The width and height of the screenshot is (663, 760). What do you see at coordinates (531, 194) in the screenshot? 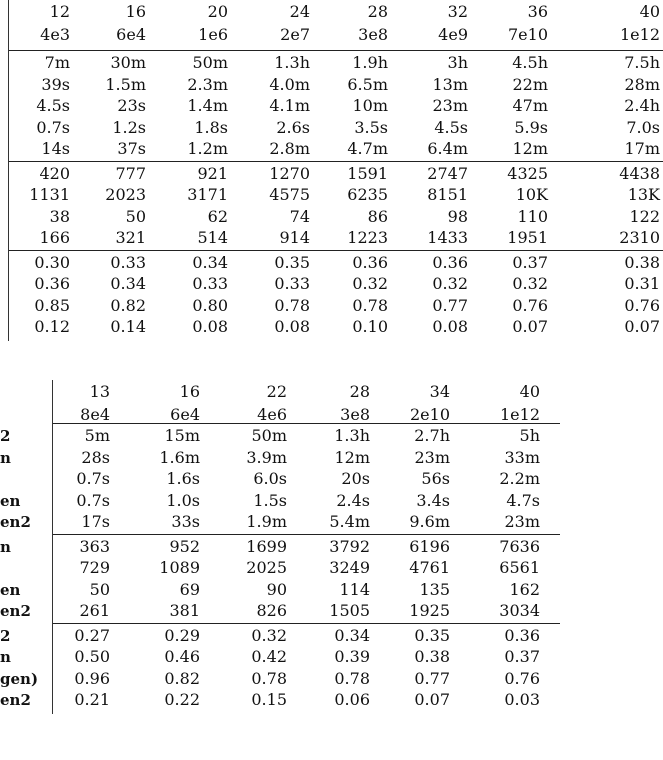
I see `table-cell: 10K` at bounding box center [531, 194].